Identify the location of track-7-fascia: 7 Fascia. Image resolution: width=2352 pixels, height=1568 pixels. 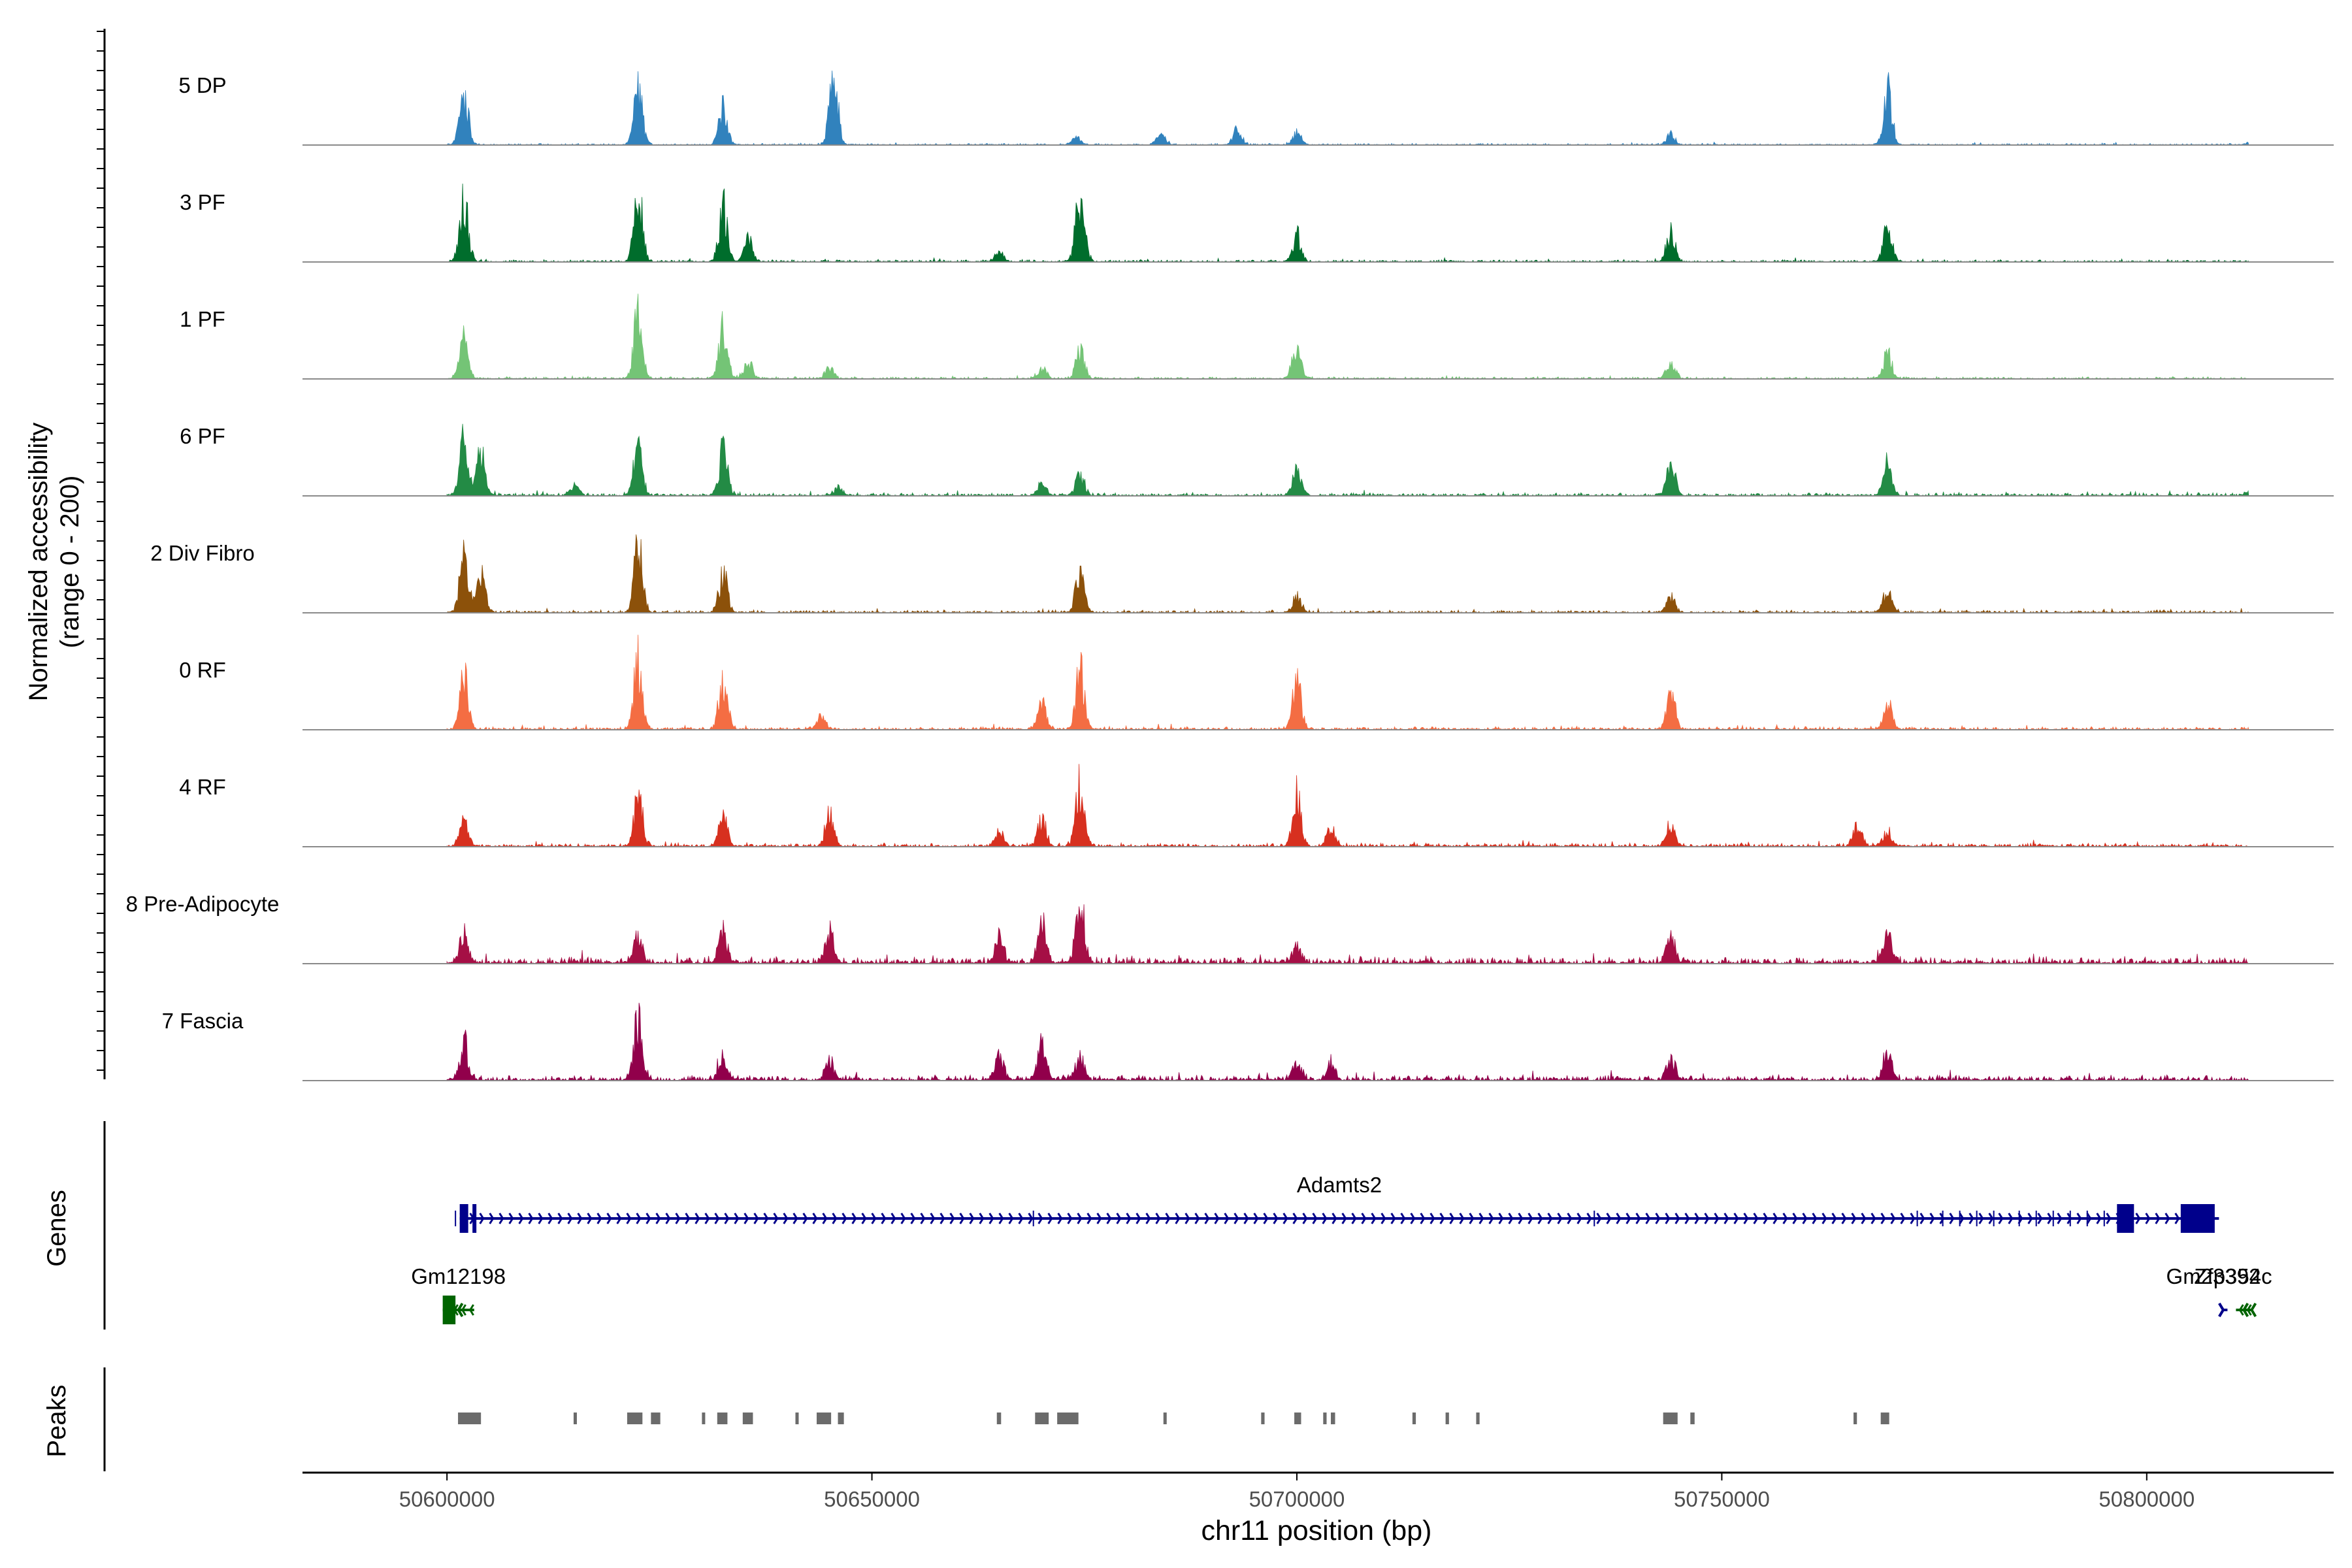
(1248, 1042).